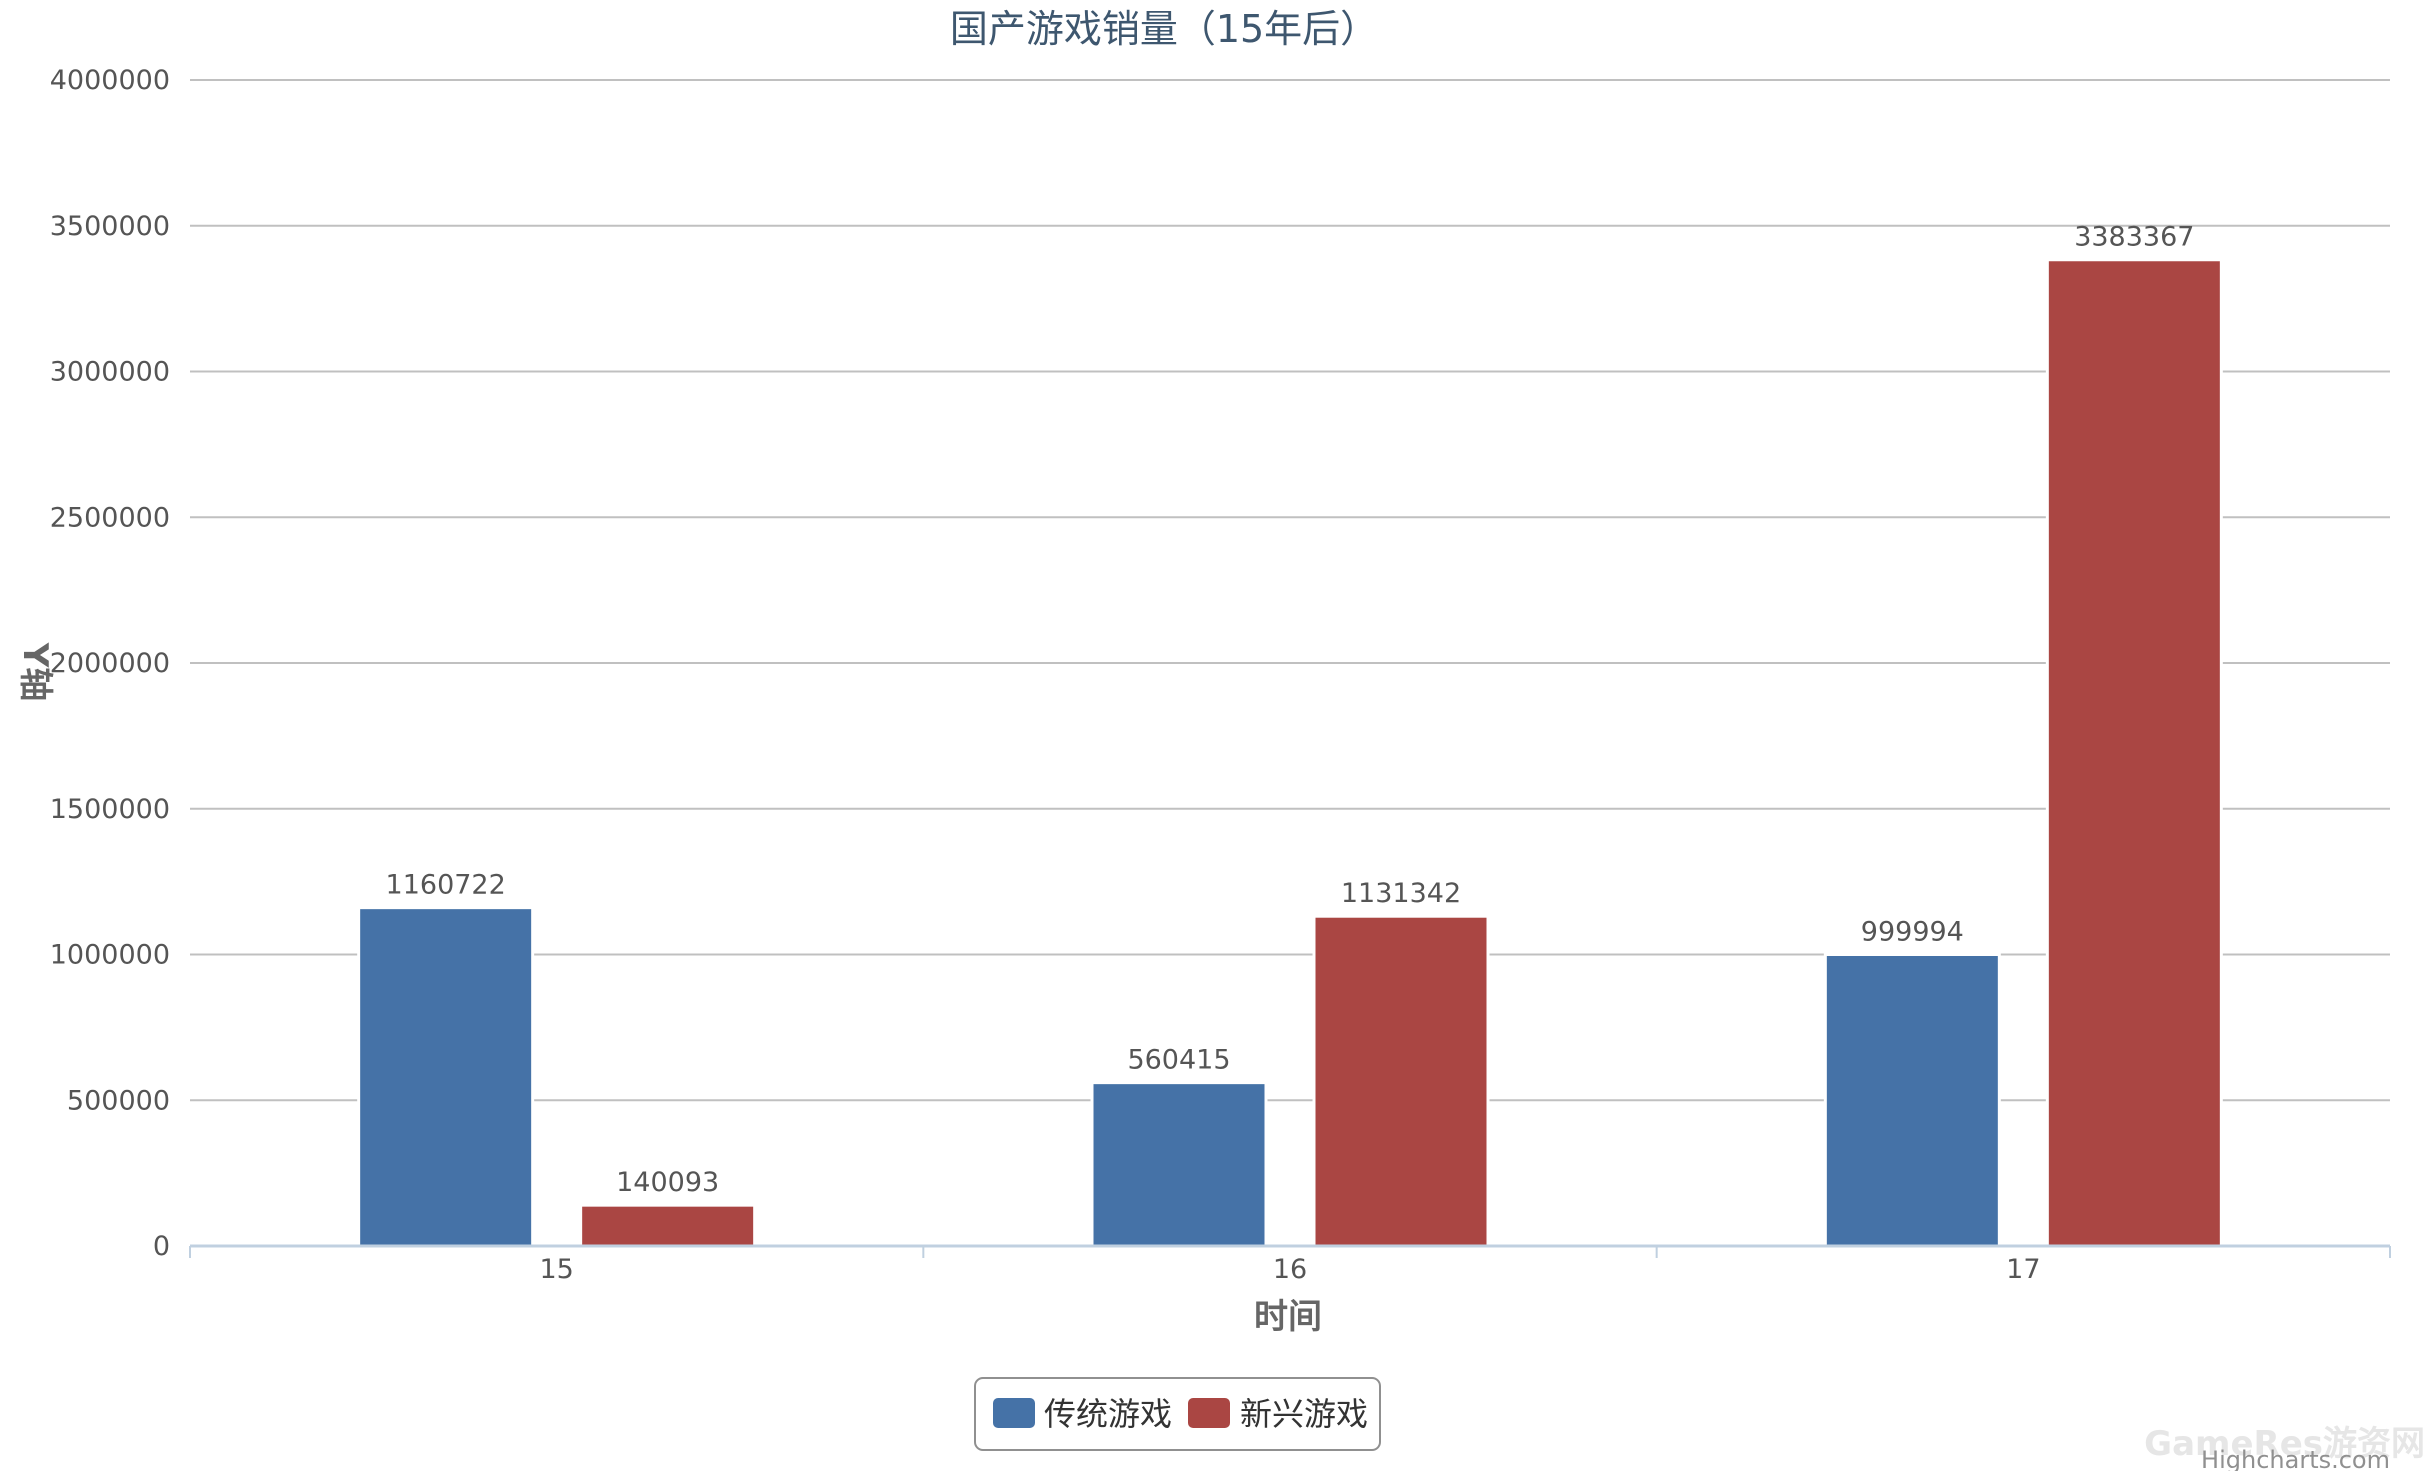 The height and width of the screenshot is (1471, 2433). What do you see at coordinates (110, 372) in the screenshot?
I see `y-tick-label: 3000000` at bounding box center [110, 372].